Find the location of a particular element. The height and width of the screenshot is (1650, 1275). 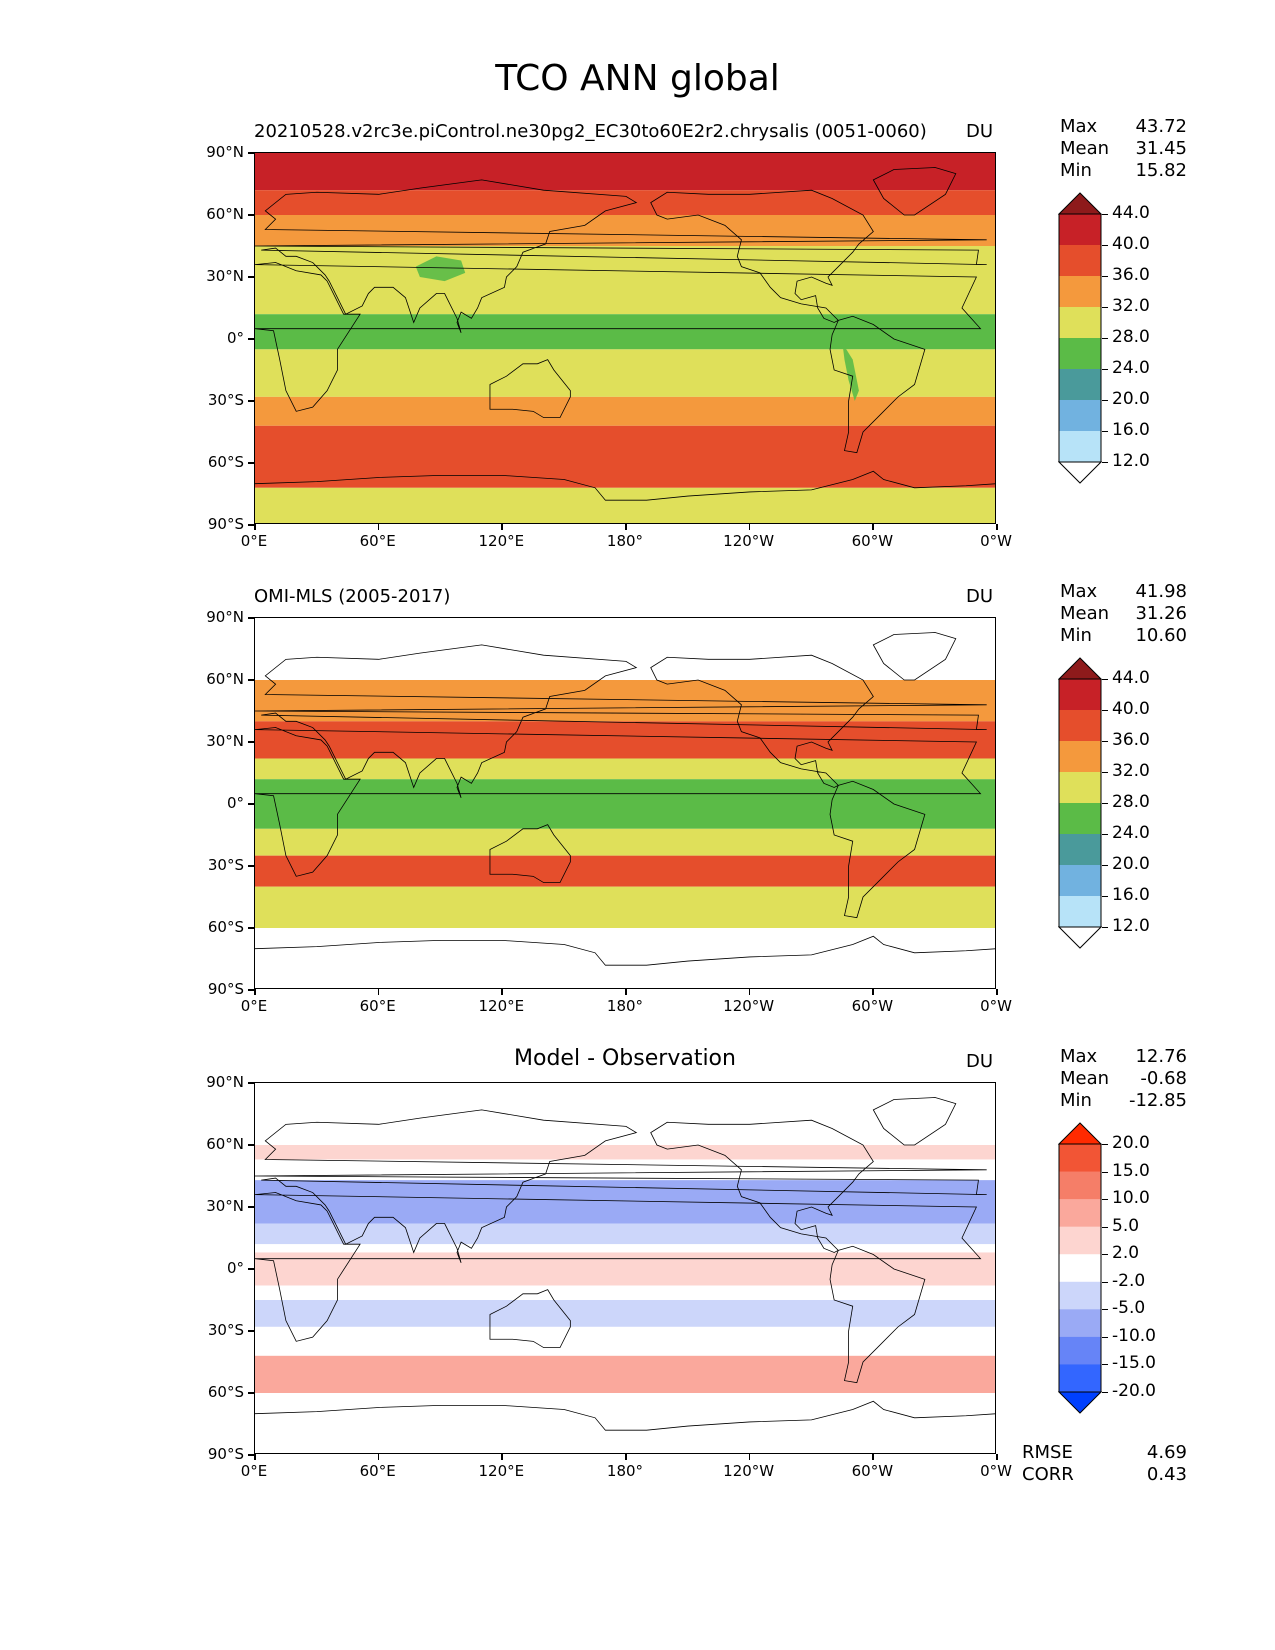

colorbar-label: 32.0 is located at coordinates (1131, 771).